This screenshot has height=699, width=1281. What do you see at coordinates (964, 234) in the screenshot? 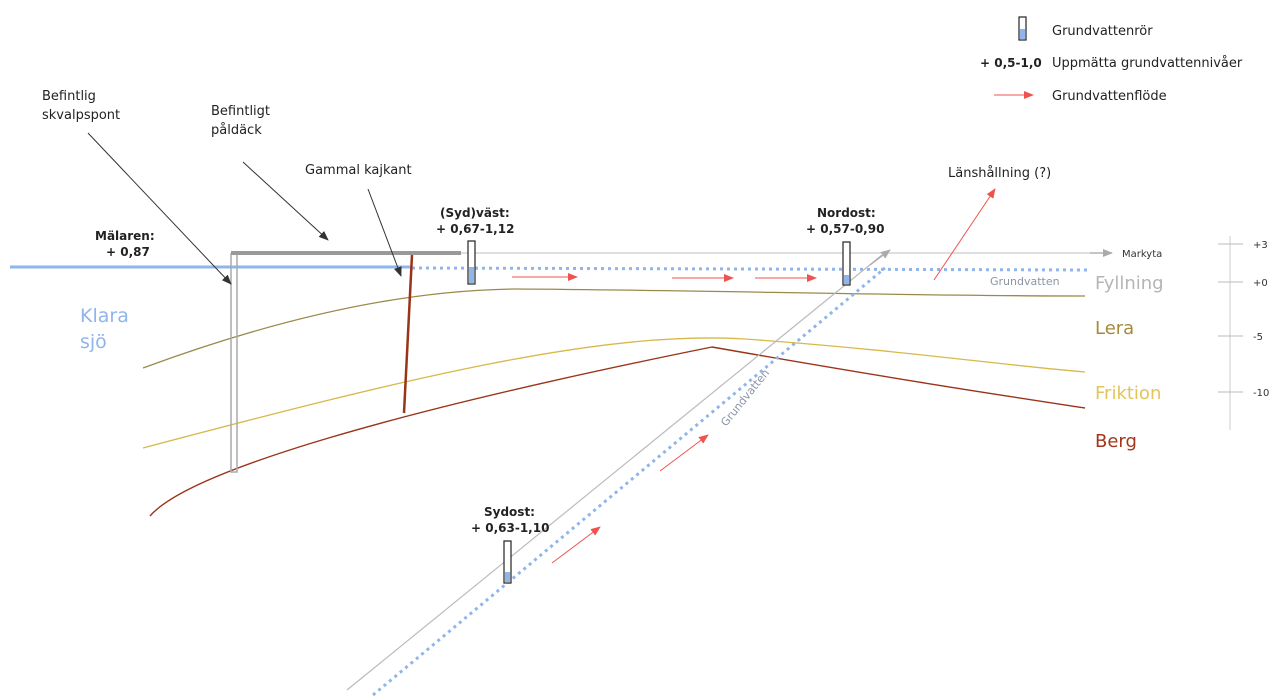
I see `flow-arrow-lanshallning` at bounding box center [964, 234].